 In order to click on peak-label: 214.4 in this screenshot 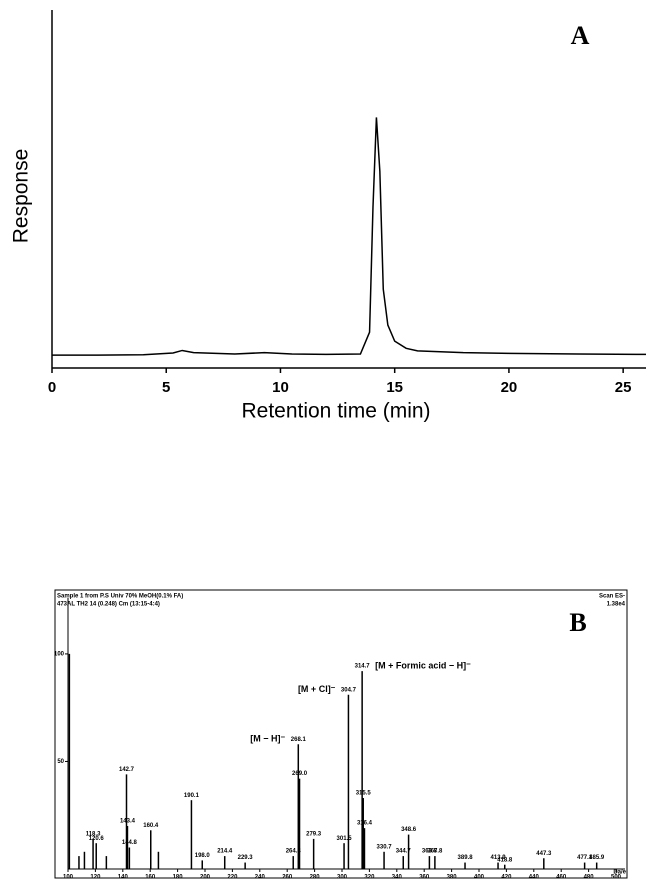, I will do `click(225, 852)`.